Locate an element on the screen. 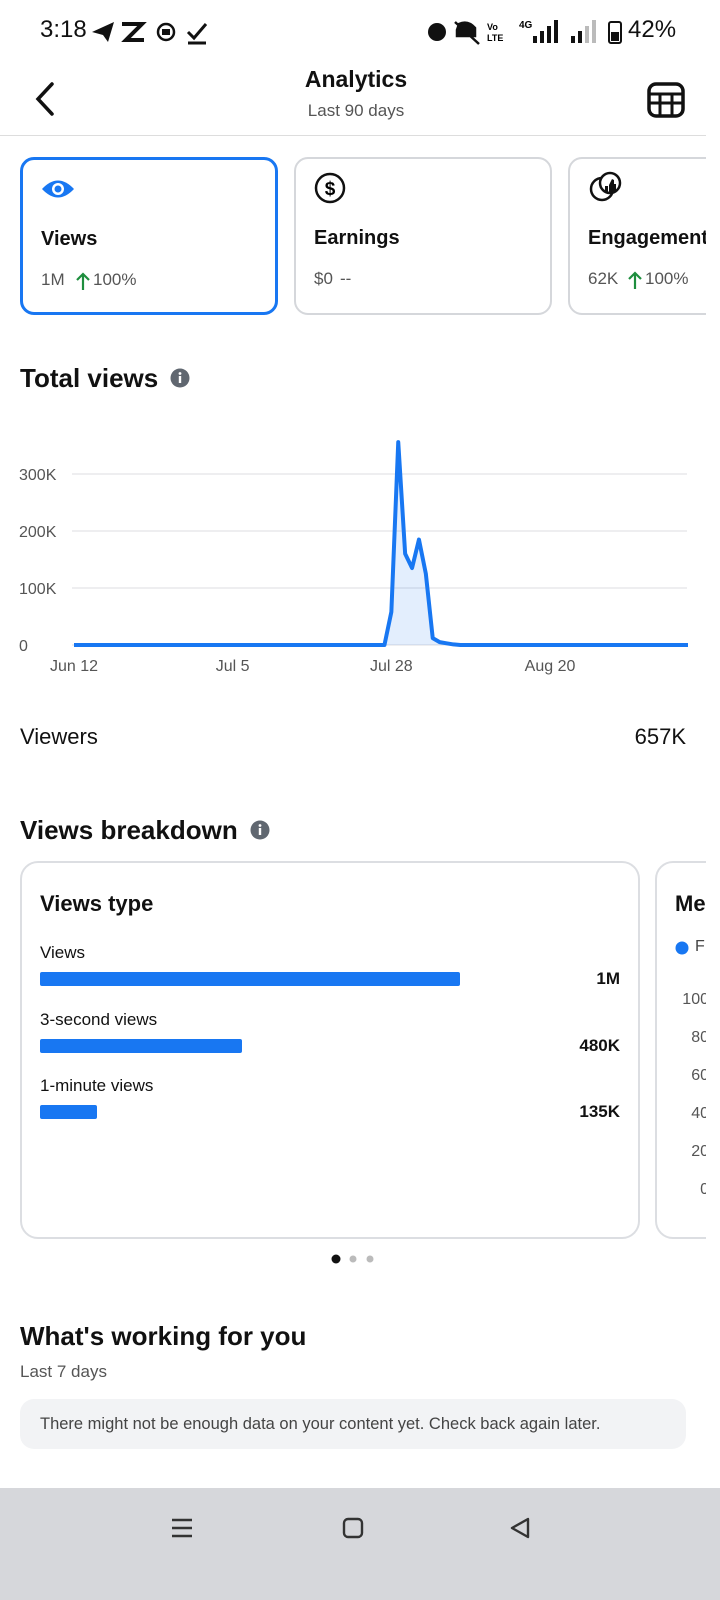 The width and height of the screenshot is (720, 1600). bar-label: 1-minute views is located at coordinates (97, 1085).